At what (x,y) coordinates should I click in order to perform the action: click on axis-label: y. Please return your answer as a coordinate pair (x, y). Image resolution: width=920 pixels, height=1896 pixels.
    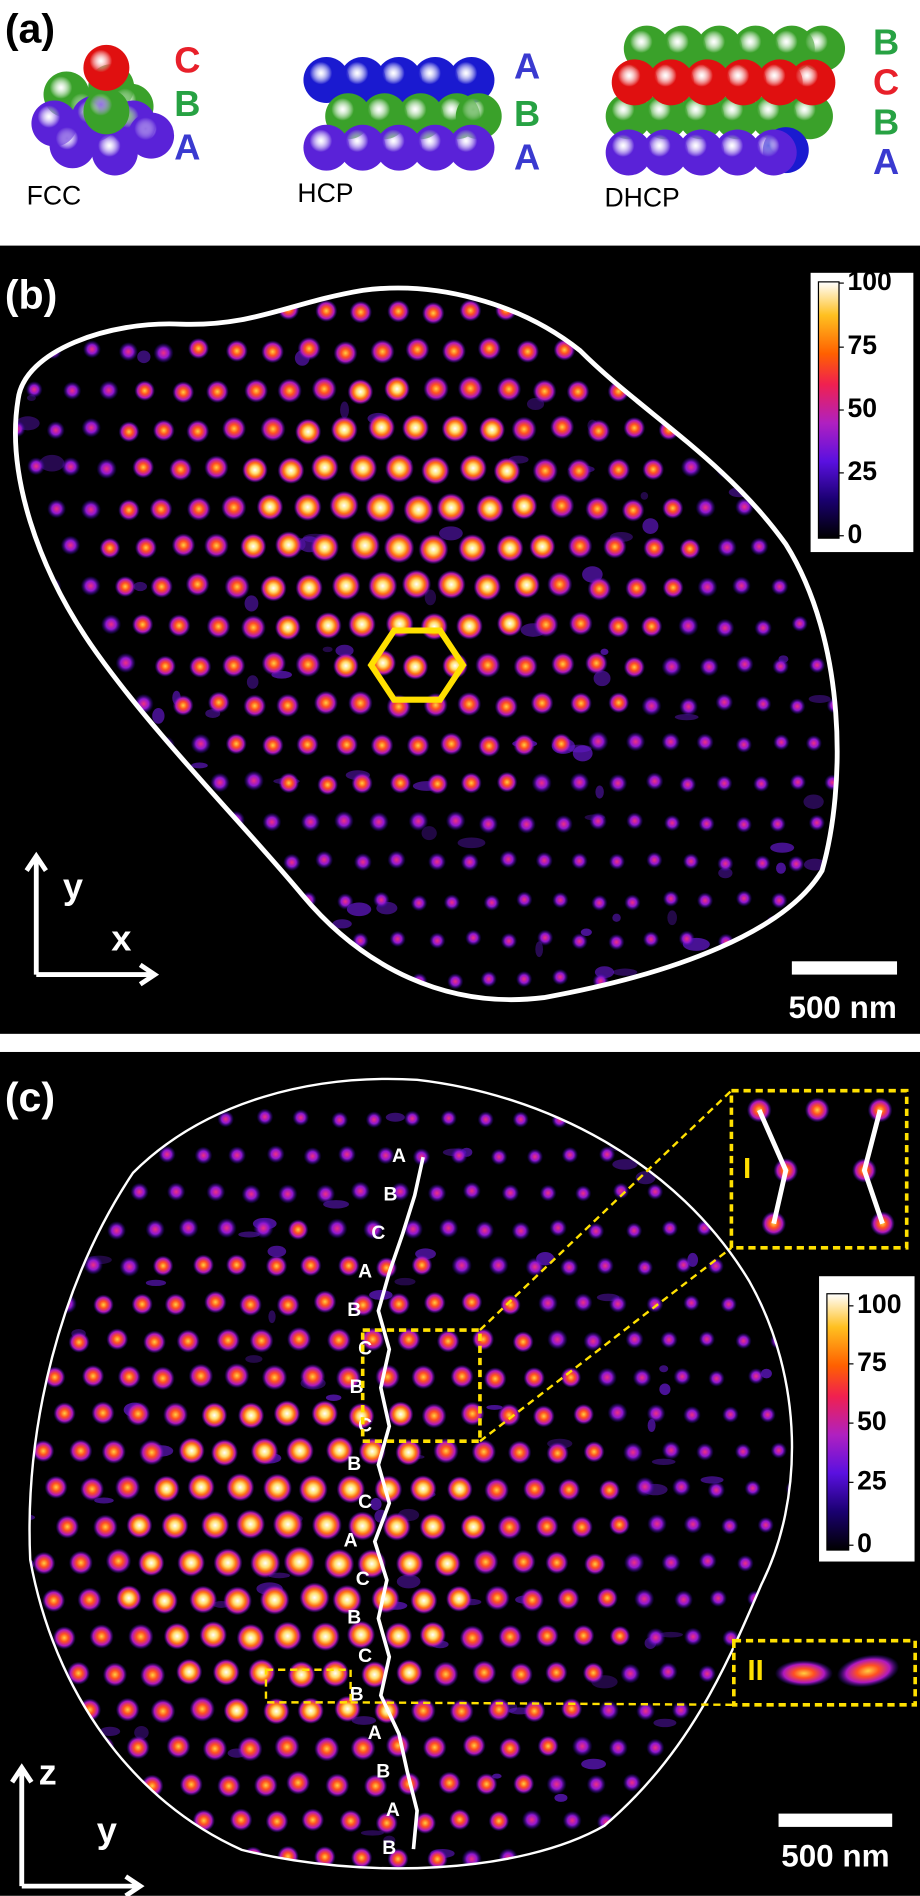
    Looking at the image, I should click on (73, 885).